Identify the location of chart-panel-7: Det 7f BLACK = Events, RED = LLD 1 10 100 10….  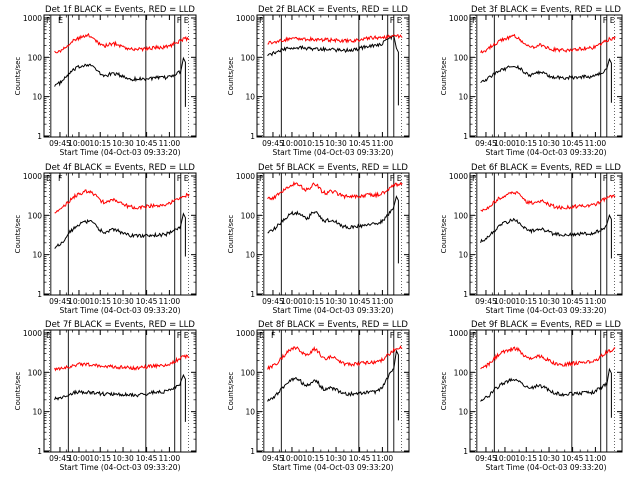
(105, 396).